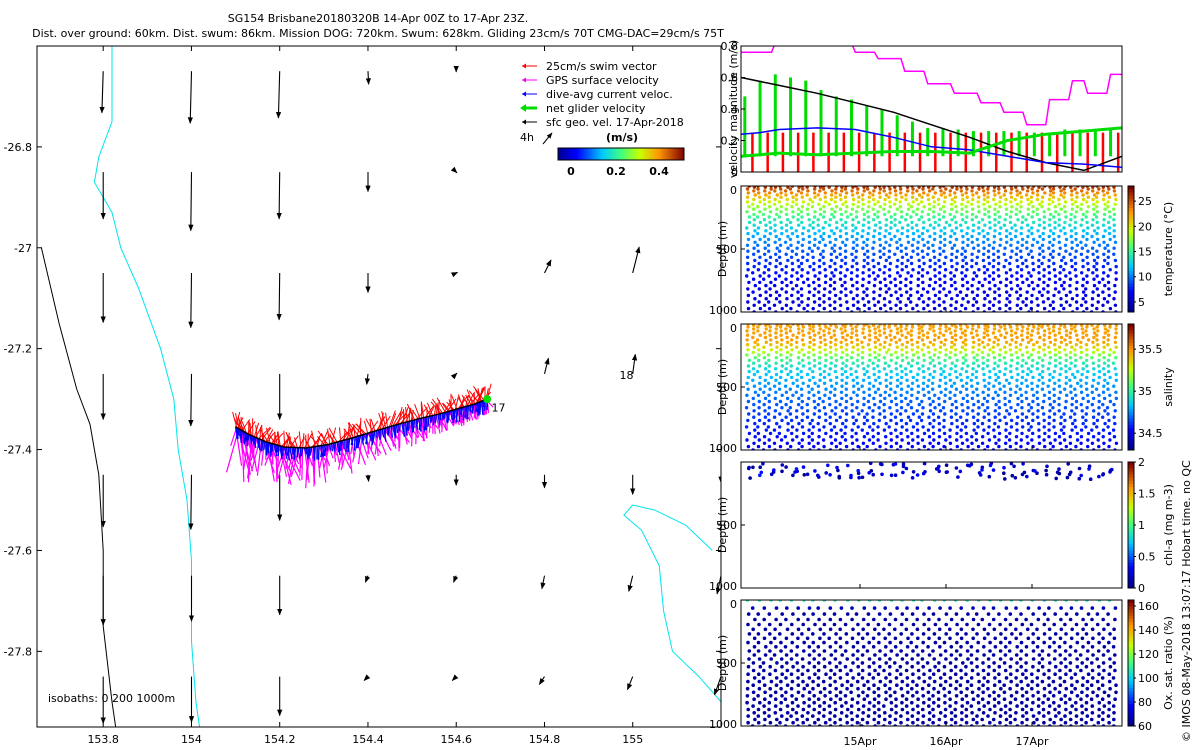 This screenshot has height=750, width=1200. Describe the element at coordinates (931, 86) in the screenshot. I see `velocity-series-line` at that location.